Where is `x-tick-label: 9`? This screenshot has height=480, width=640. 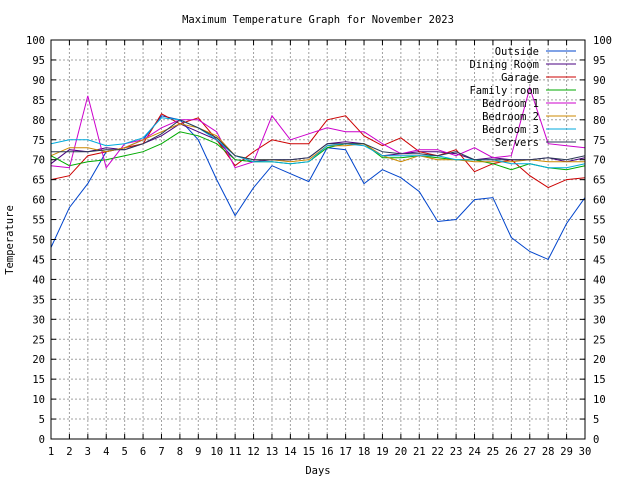 x-tick-label: 9 is located at coordinates (198, 452).